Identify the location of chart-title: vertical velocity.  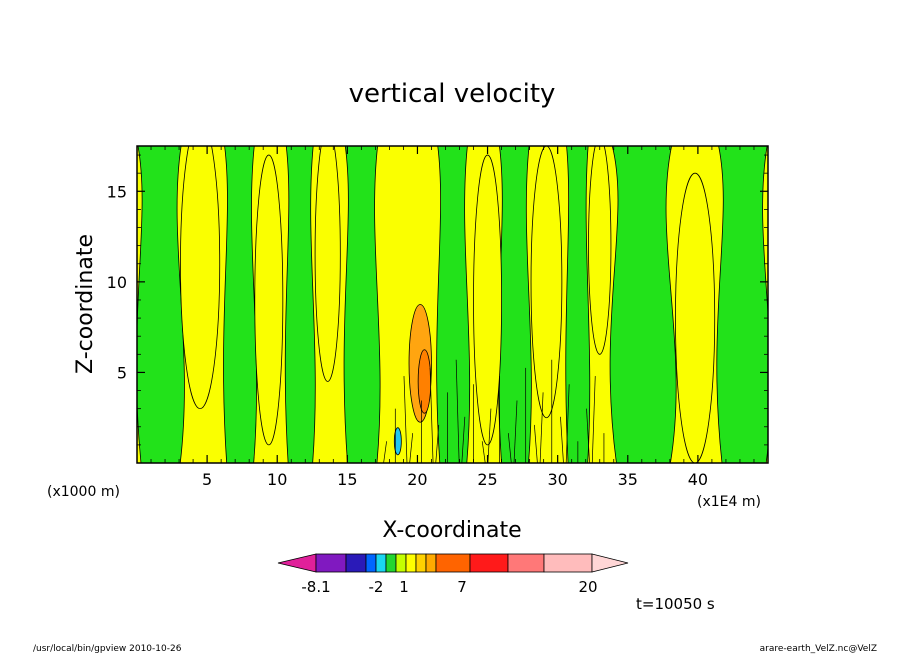
(452, 94).